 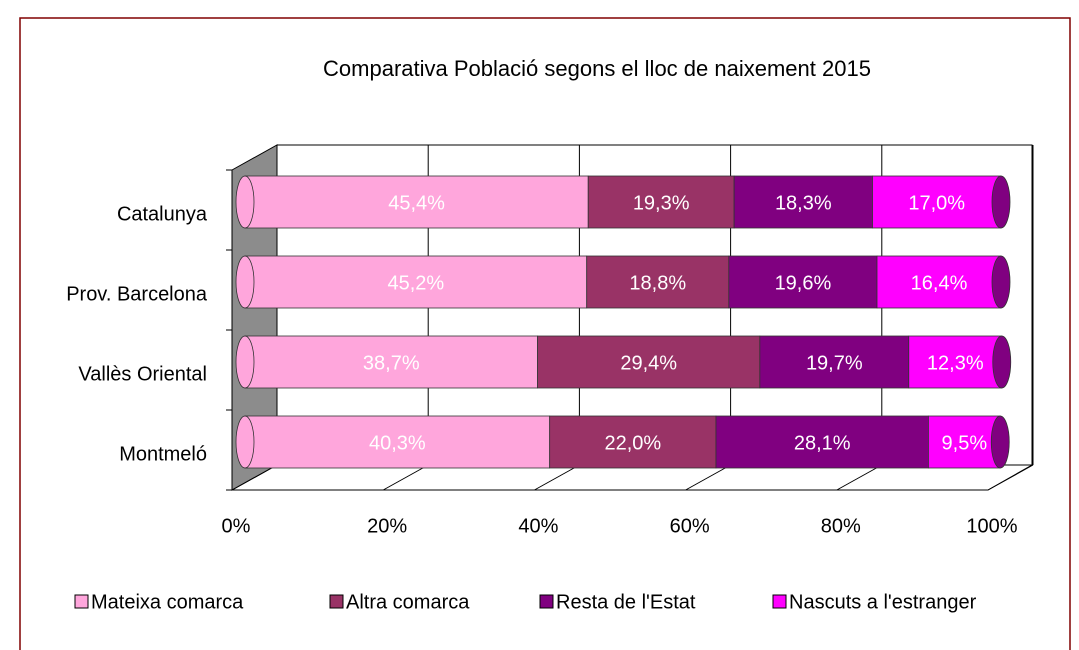 I want to click on data-label: 38,7%, so click(x=391, y=363).